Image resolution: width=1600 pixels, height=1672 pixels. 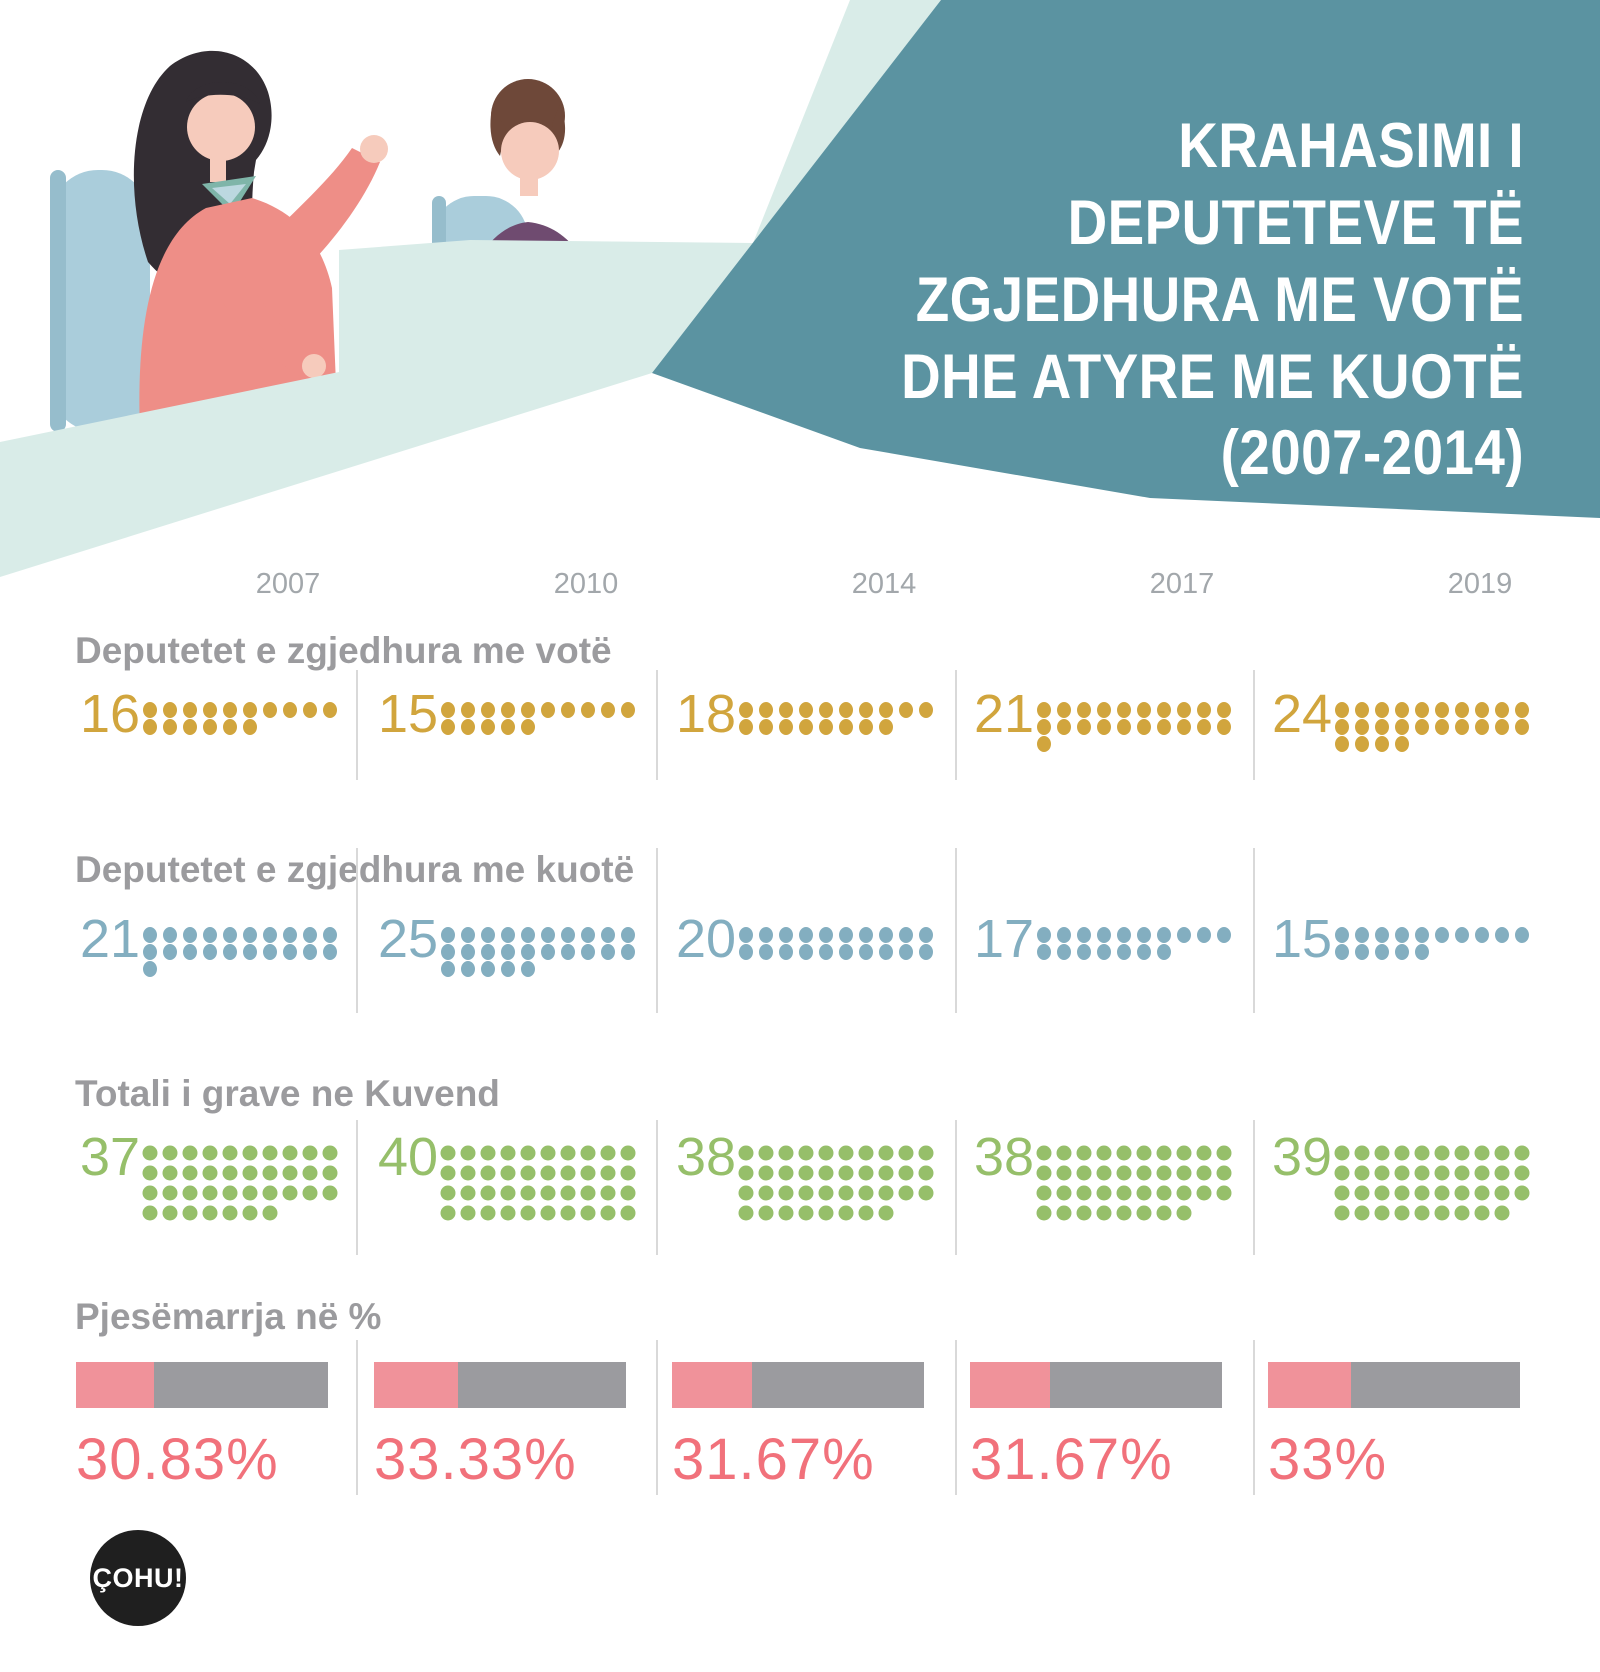 I want to click on percent-label: 31.67%, so click(x=773, y=1459).